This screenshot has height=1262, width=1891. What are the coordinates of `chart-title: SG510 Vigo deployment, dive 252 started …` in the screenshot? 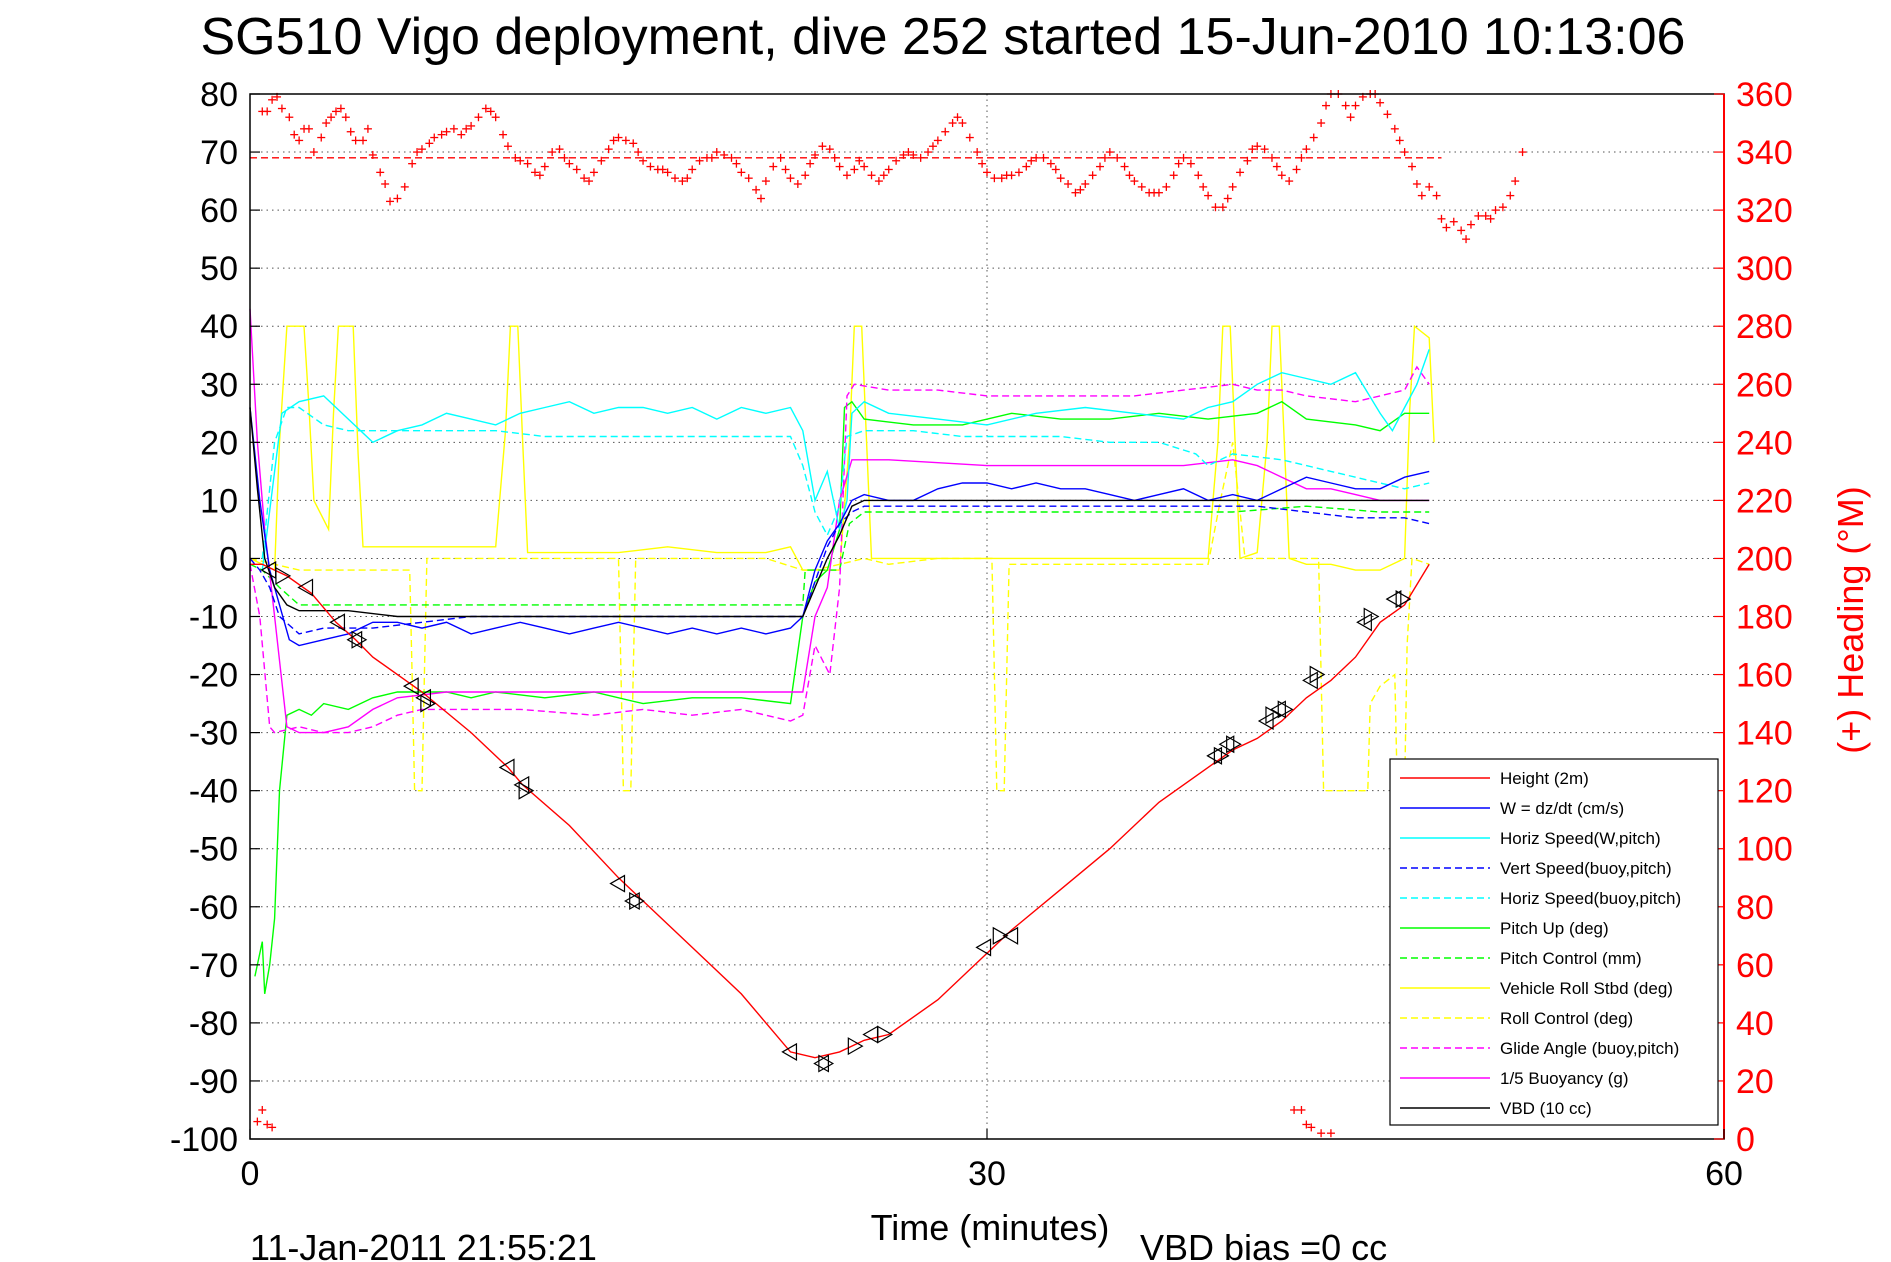 It's located at (943, 37).